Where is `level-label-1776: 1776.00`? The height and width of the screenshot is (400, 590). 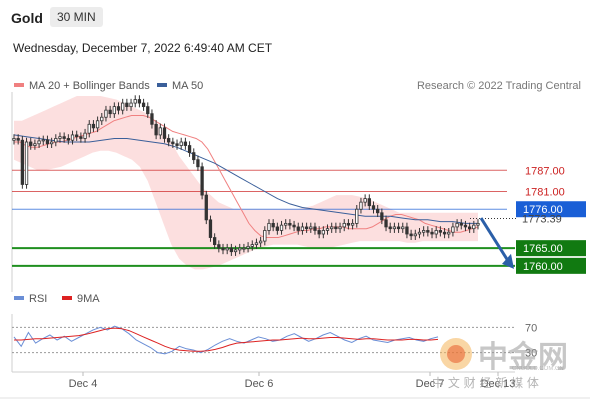 level-label-1776: 1776.00 is located at coordinates (543, 210).